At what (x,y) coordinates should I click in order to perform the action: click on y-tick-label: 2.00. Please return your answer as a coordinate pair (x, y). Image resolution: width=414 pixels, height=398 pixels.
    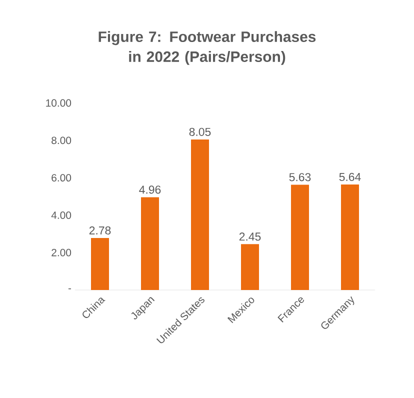
    Looking at the image, I should click on (62, 252).